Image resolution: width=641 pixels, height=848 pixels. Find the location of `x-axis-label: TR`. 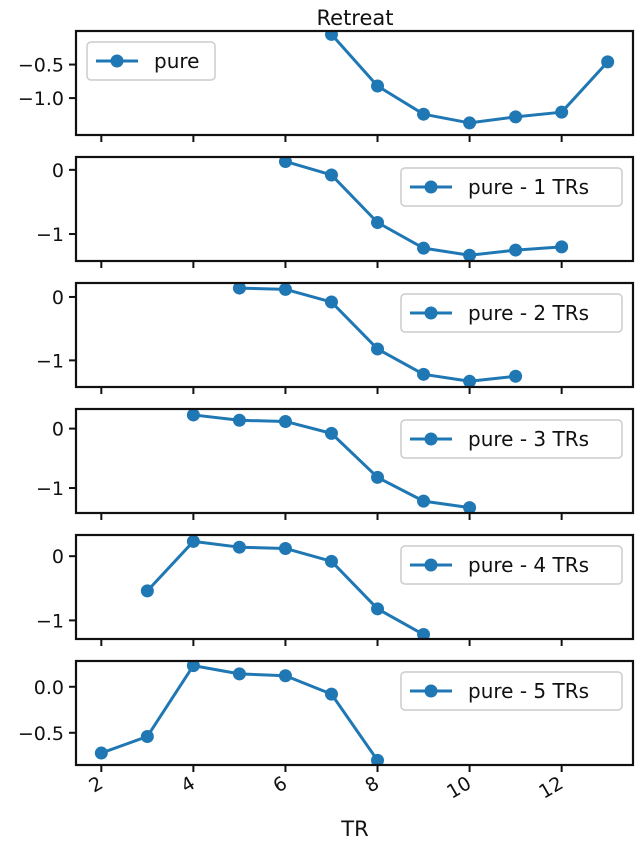

x-axis-label: TR is located at coordinates (354, 829).